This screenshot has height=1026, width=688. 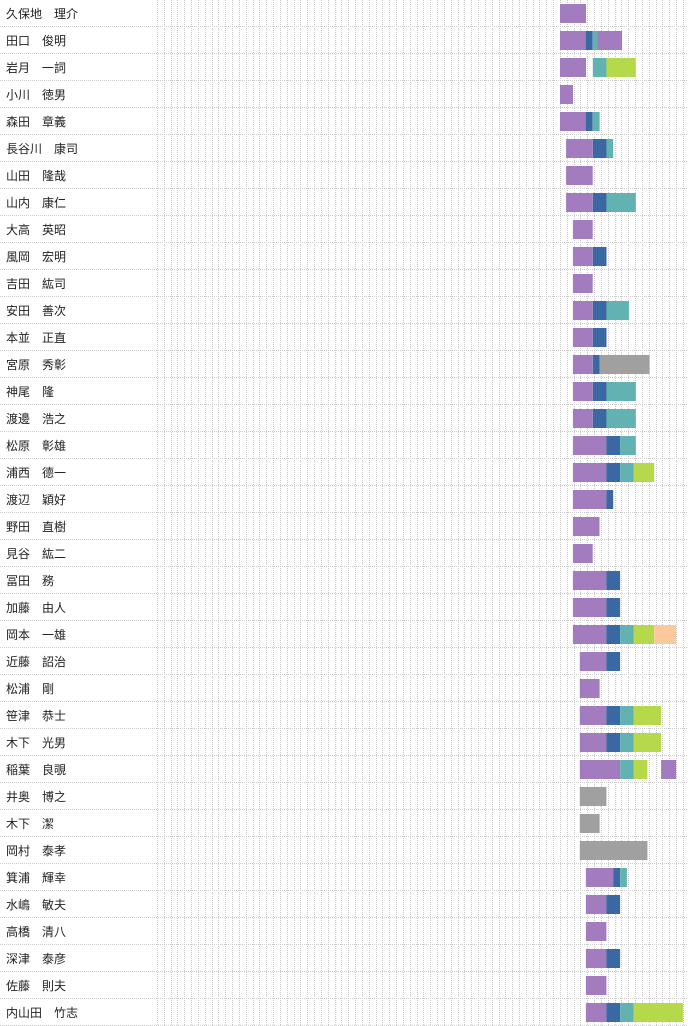 I want to click on row-name-label: 佐藤 則夫, so click(x=36, y=986).